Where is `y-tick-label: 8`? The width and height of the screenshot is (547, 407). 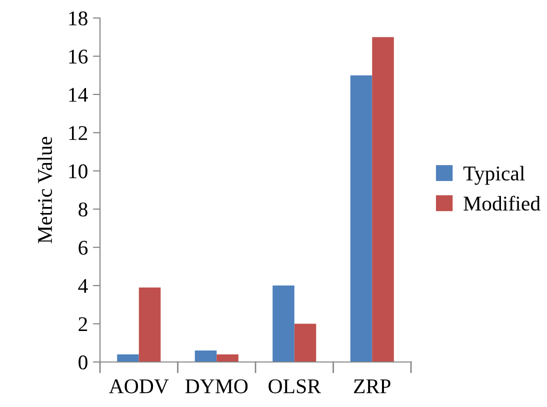 y-tick-label: 8 is located at coordinates (83, 209).